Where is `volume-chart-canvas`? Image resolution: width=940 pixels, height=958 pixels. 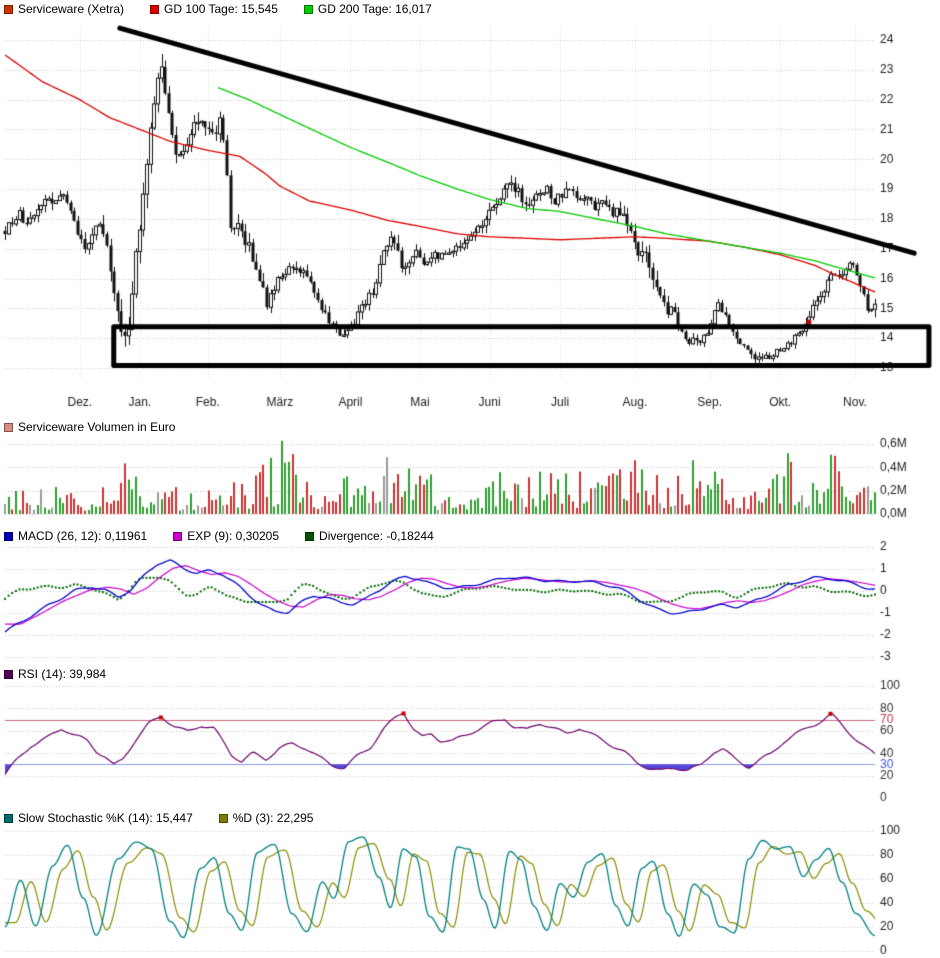 volume-chart-canvas is located at coordinates (470, 477).